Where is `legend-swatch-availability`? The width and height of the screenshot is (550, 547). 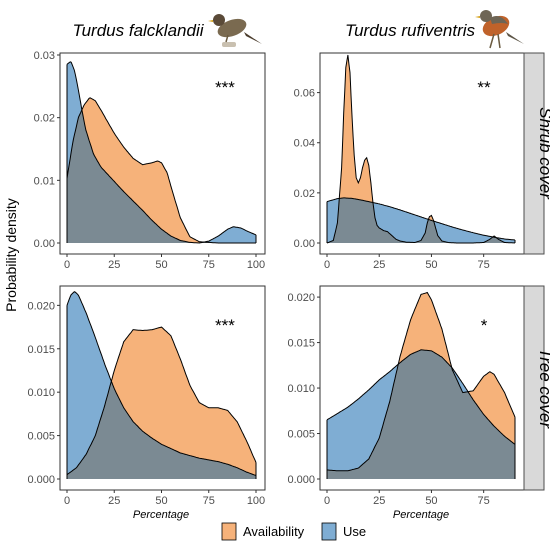
legend-swatch-availability is located at coordinates (229, 531).